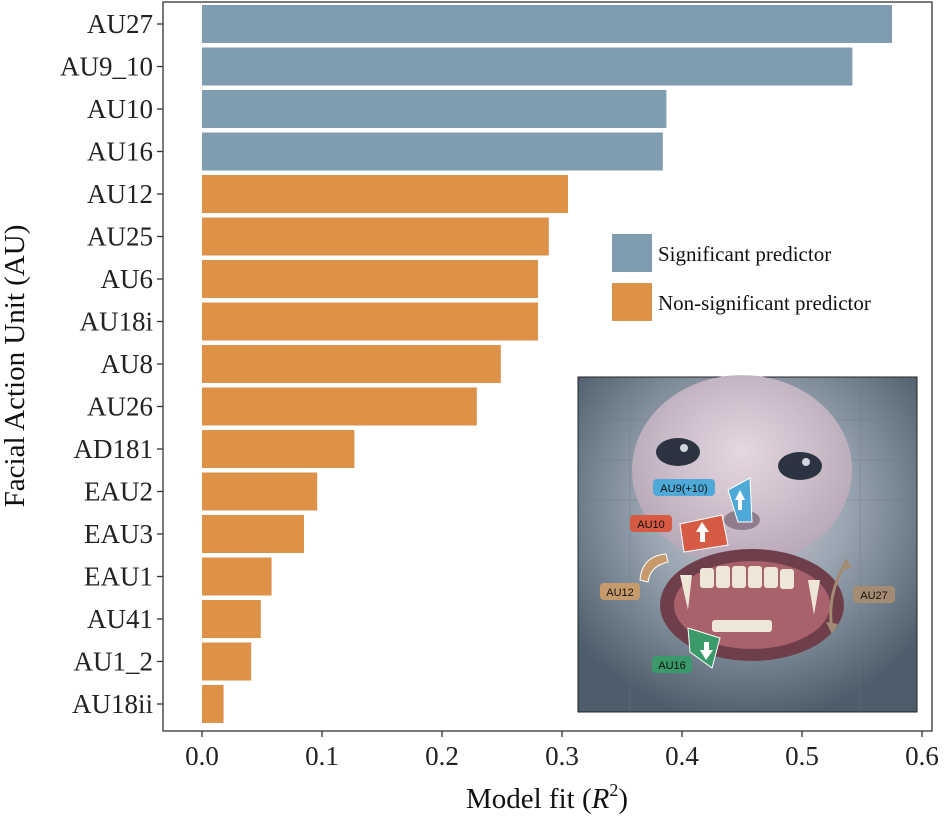  What do you see at coordinates (237, 576) in the screenshot?
I see `bar-eau1` at bounding box center [237, 576].